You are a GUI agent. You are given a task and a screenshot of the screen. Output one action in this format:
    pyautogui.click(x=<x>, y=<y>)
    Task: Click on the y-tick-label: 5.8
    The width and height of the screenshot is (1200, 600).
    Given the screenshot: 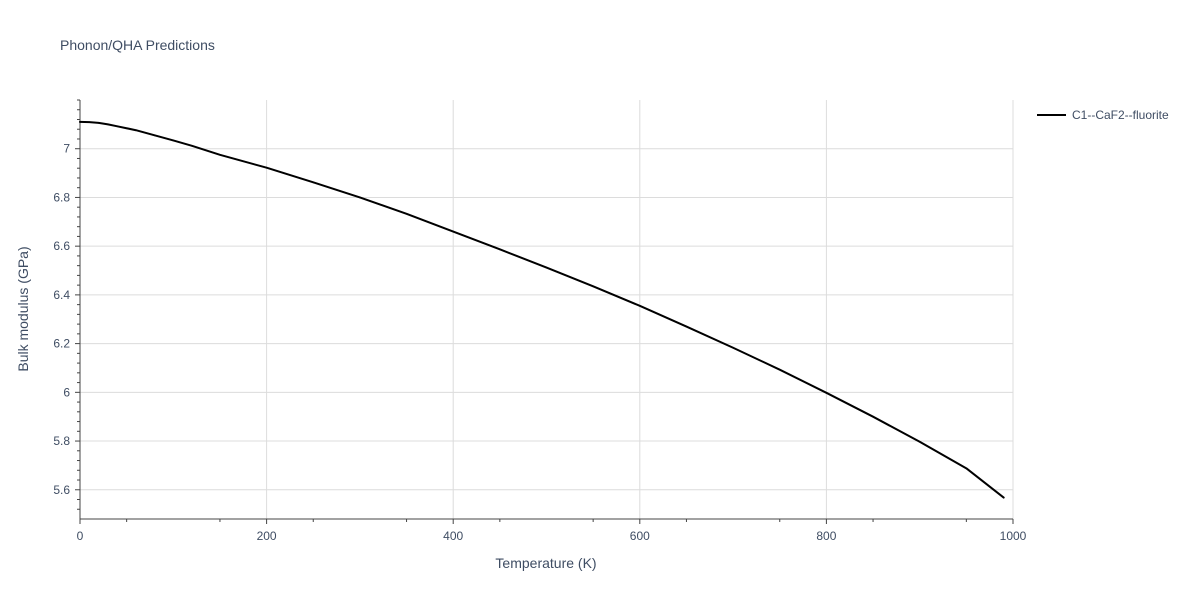 What is the action you would take?
    pyautogui.click(x=61, y=441)
    